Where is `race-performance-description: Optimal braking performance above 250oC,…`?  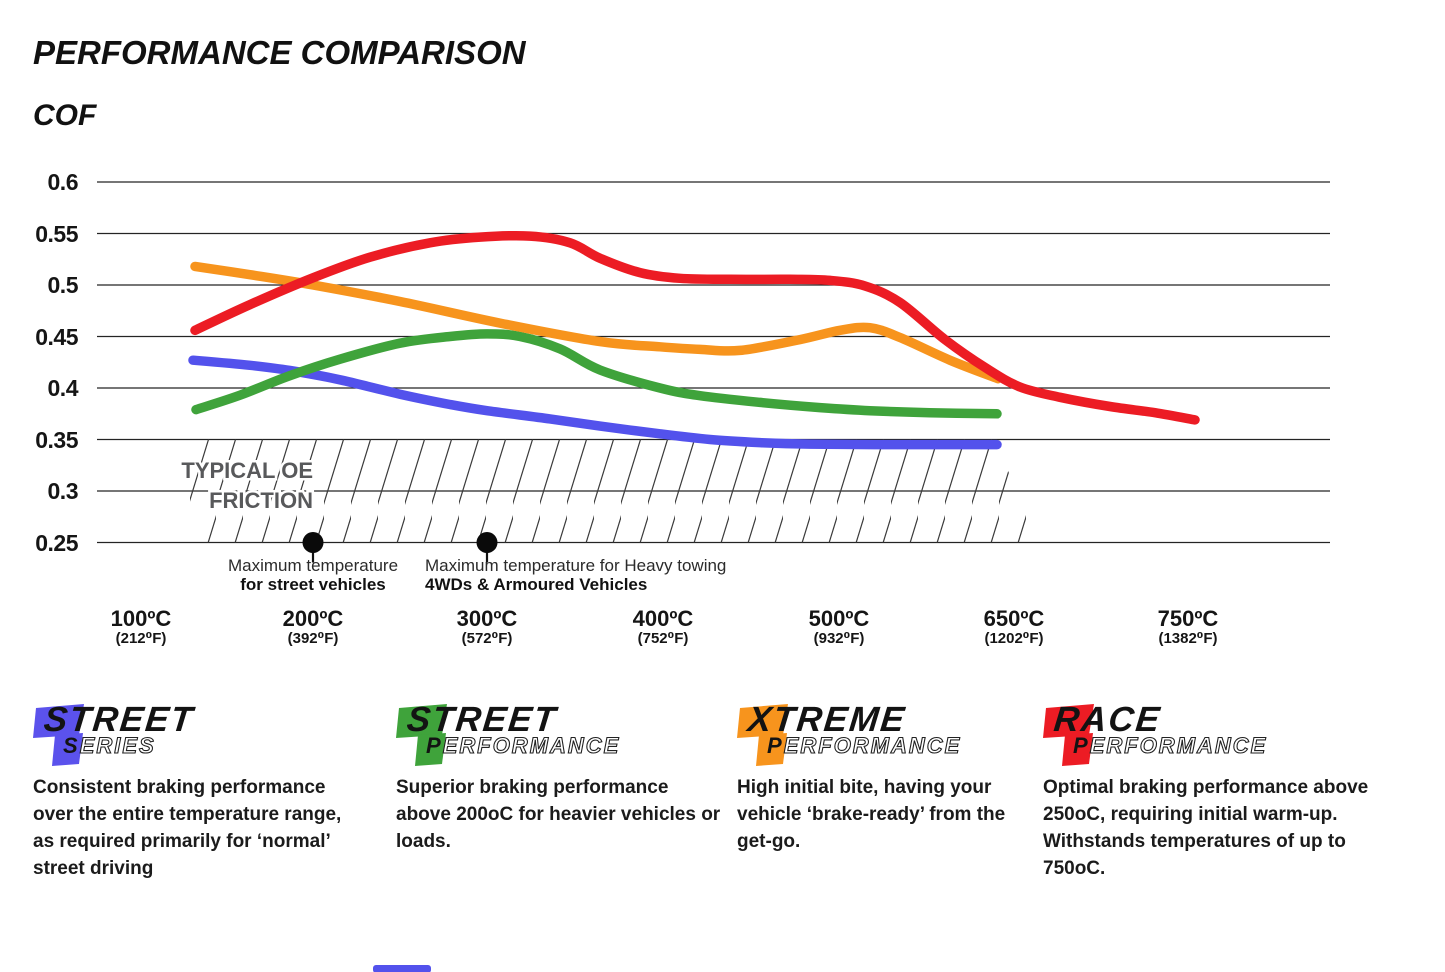 race-performance-description: Optimal braking performance above 250oC,… is located at coordinates (1206, 828).